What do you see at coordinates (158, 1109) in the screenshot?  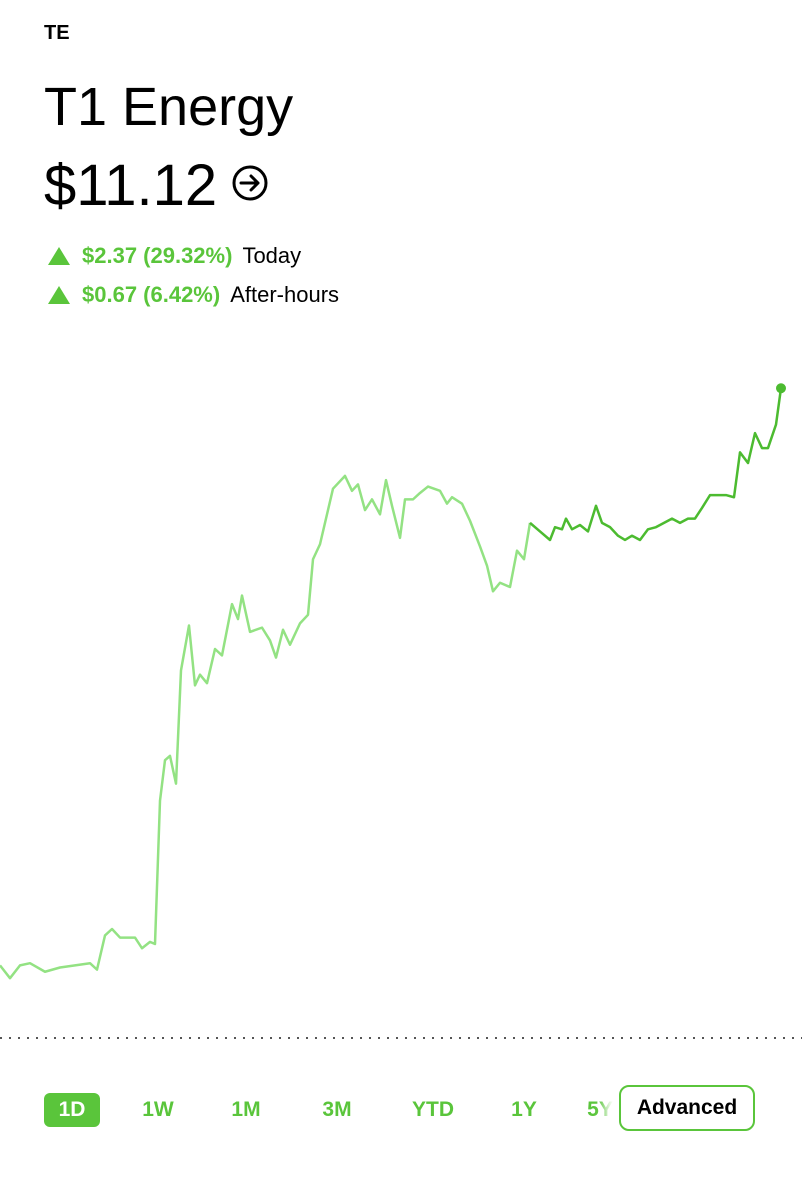 I see `range-tab: 1W` at bounding box center [158, 1109].